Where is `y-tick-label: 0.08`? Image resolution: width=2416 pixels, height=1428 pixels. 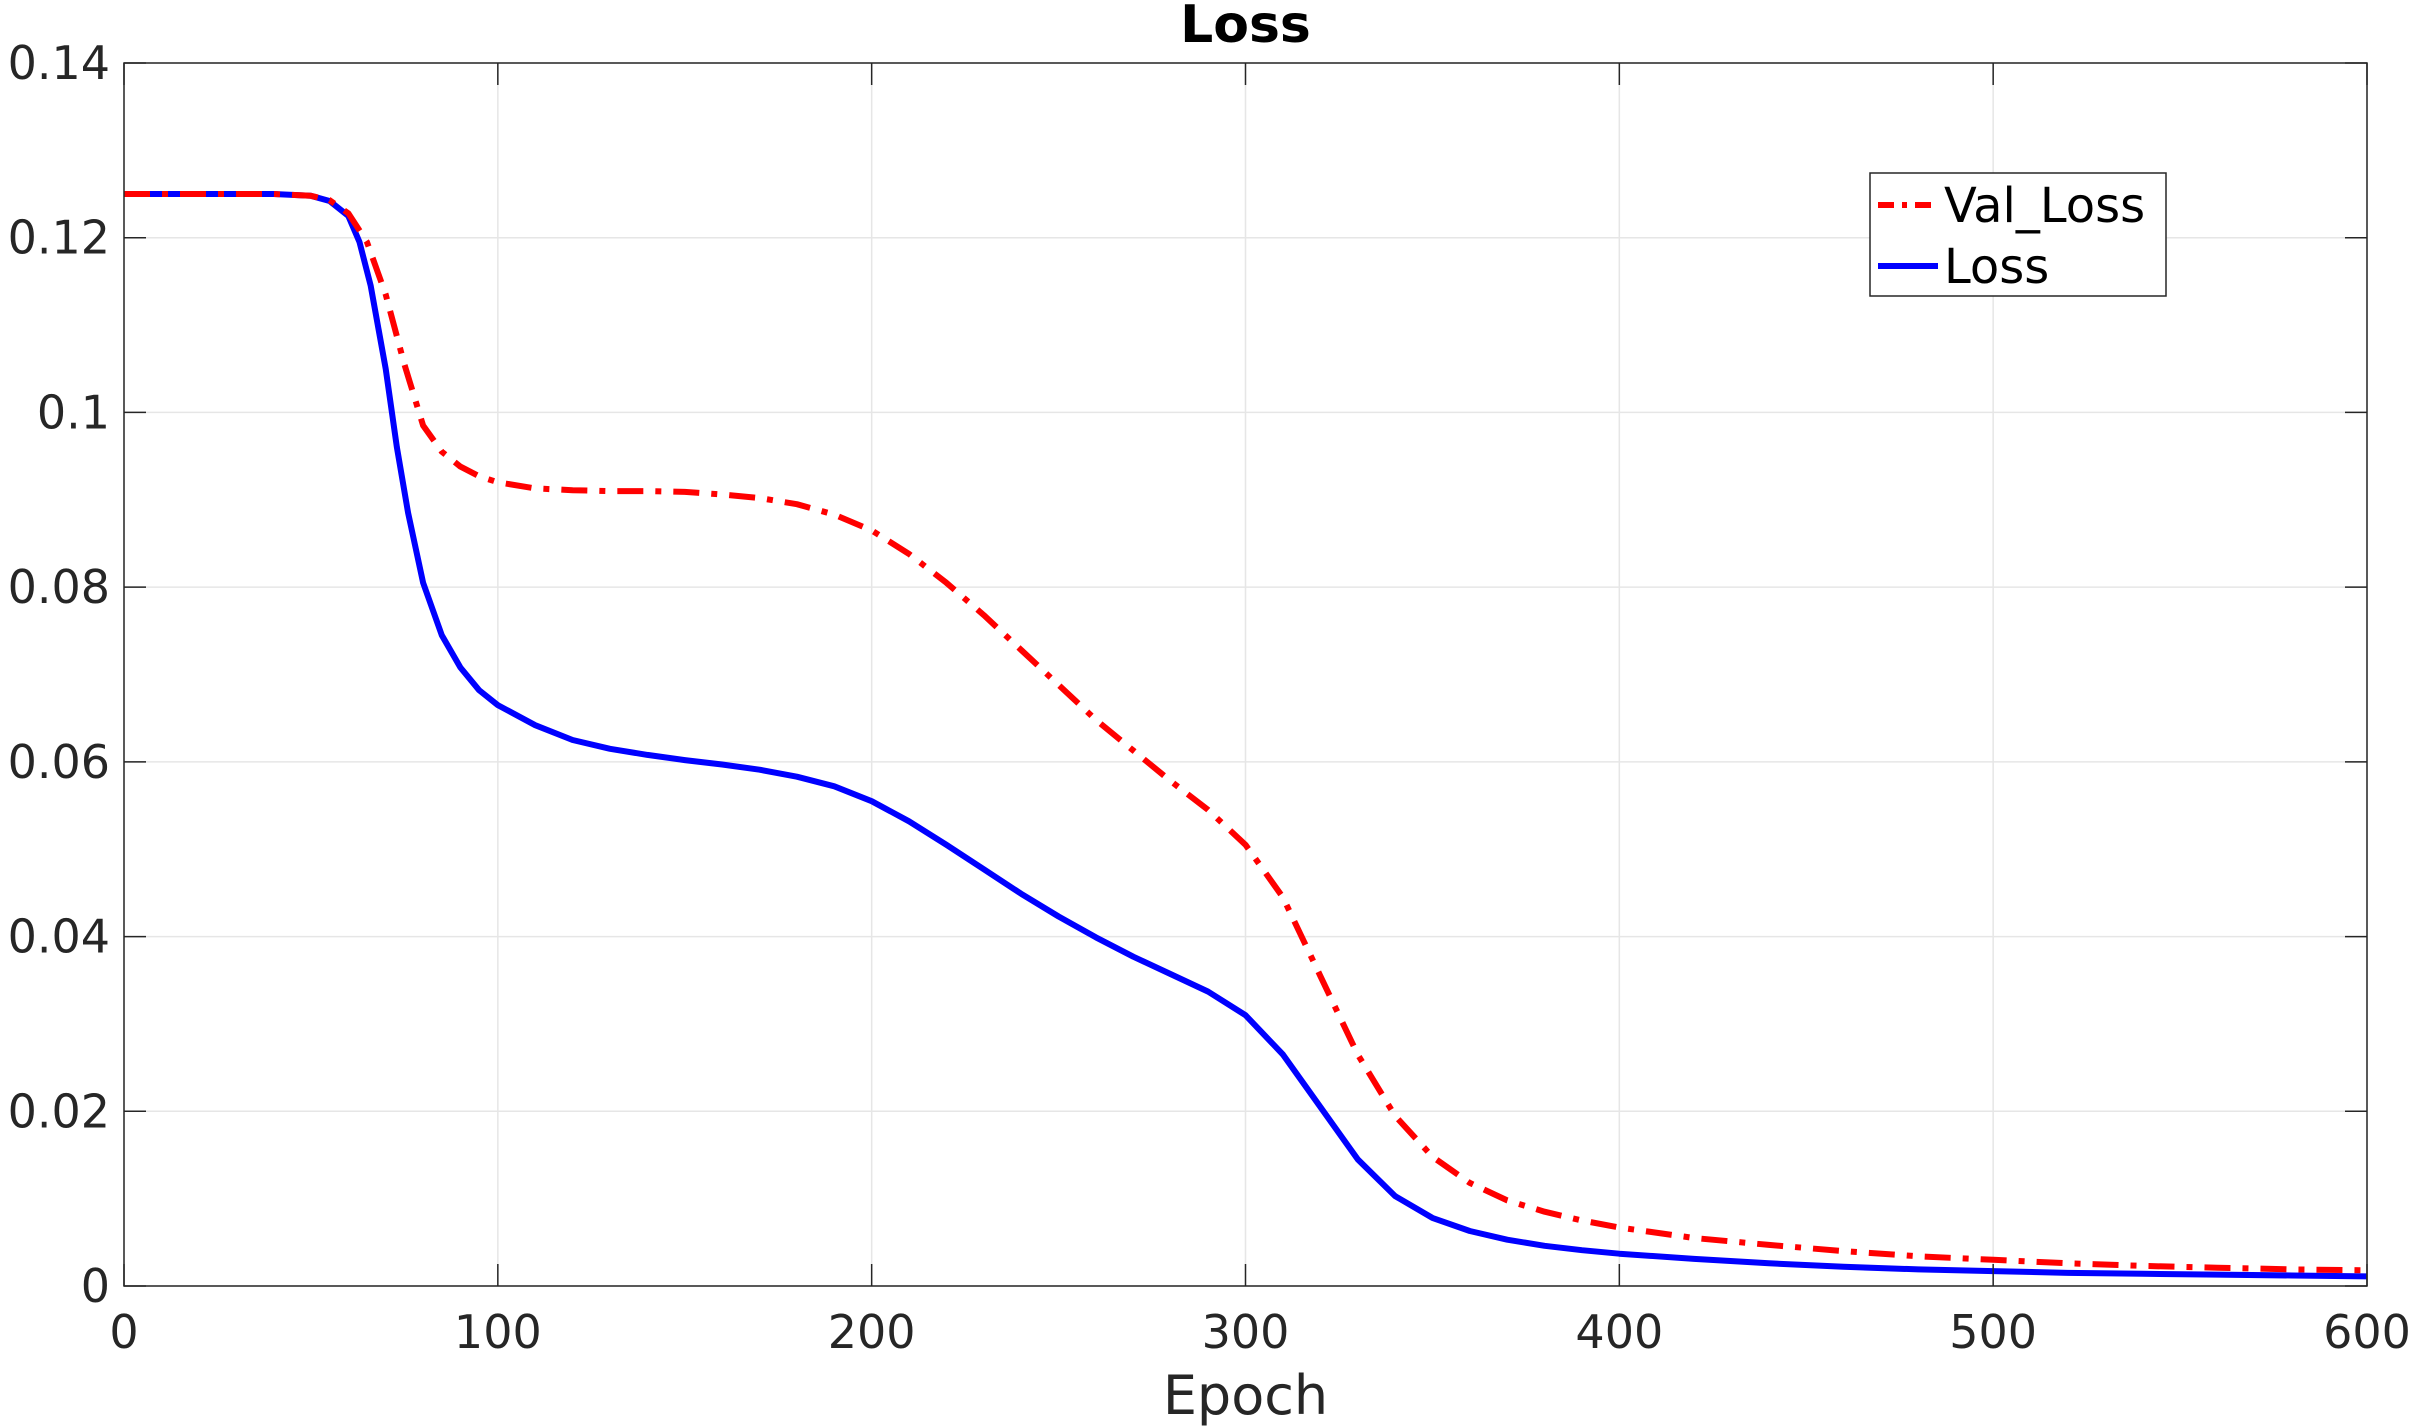 y-tick-label: 0.08 is located at coordinates (59, 587).